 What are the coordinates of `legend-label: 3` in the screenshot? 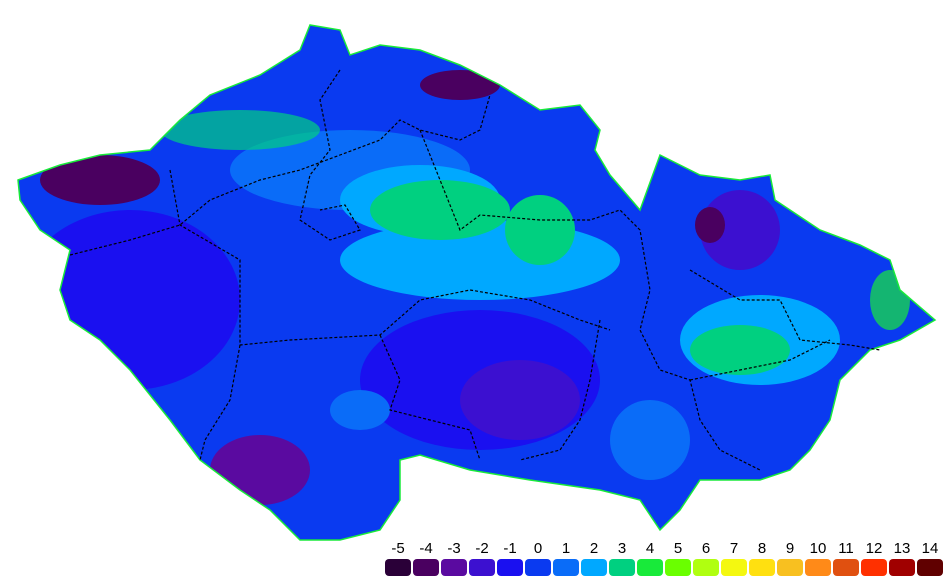 It's located at (622, 548).